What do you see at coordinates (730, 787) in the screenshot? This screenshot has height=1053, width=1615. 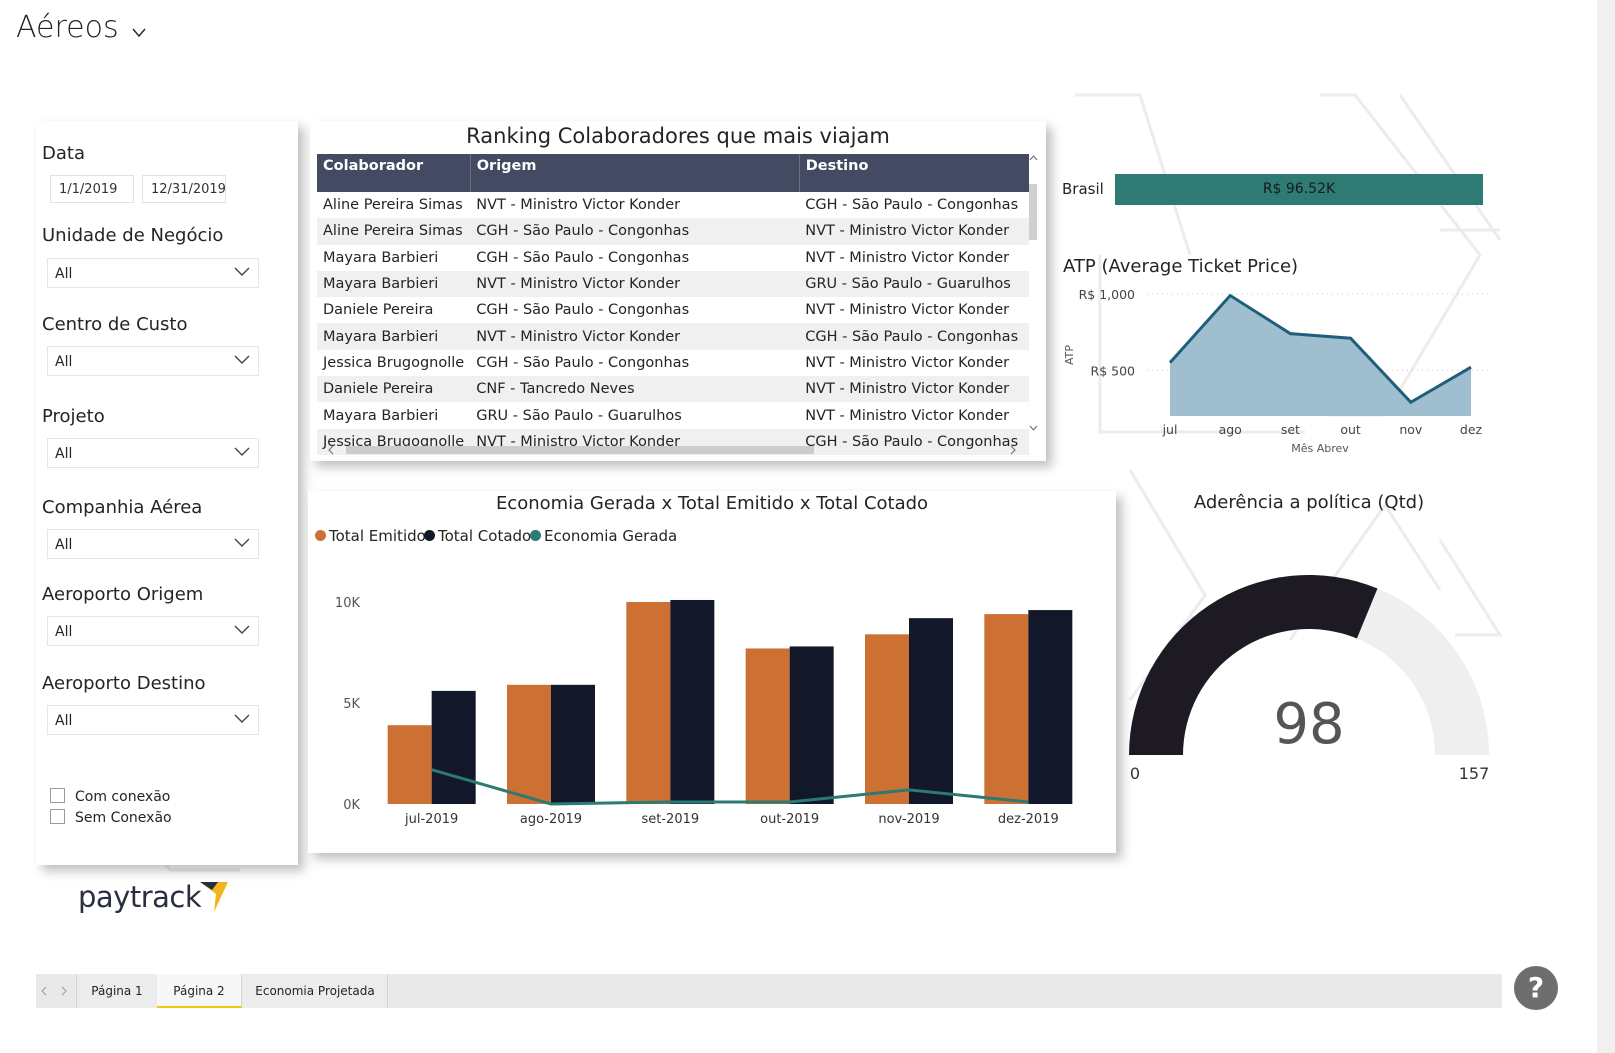 I see `line-economia-gerada` at bounding box center [730, 787].